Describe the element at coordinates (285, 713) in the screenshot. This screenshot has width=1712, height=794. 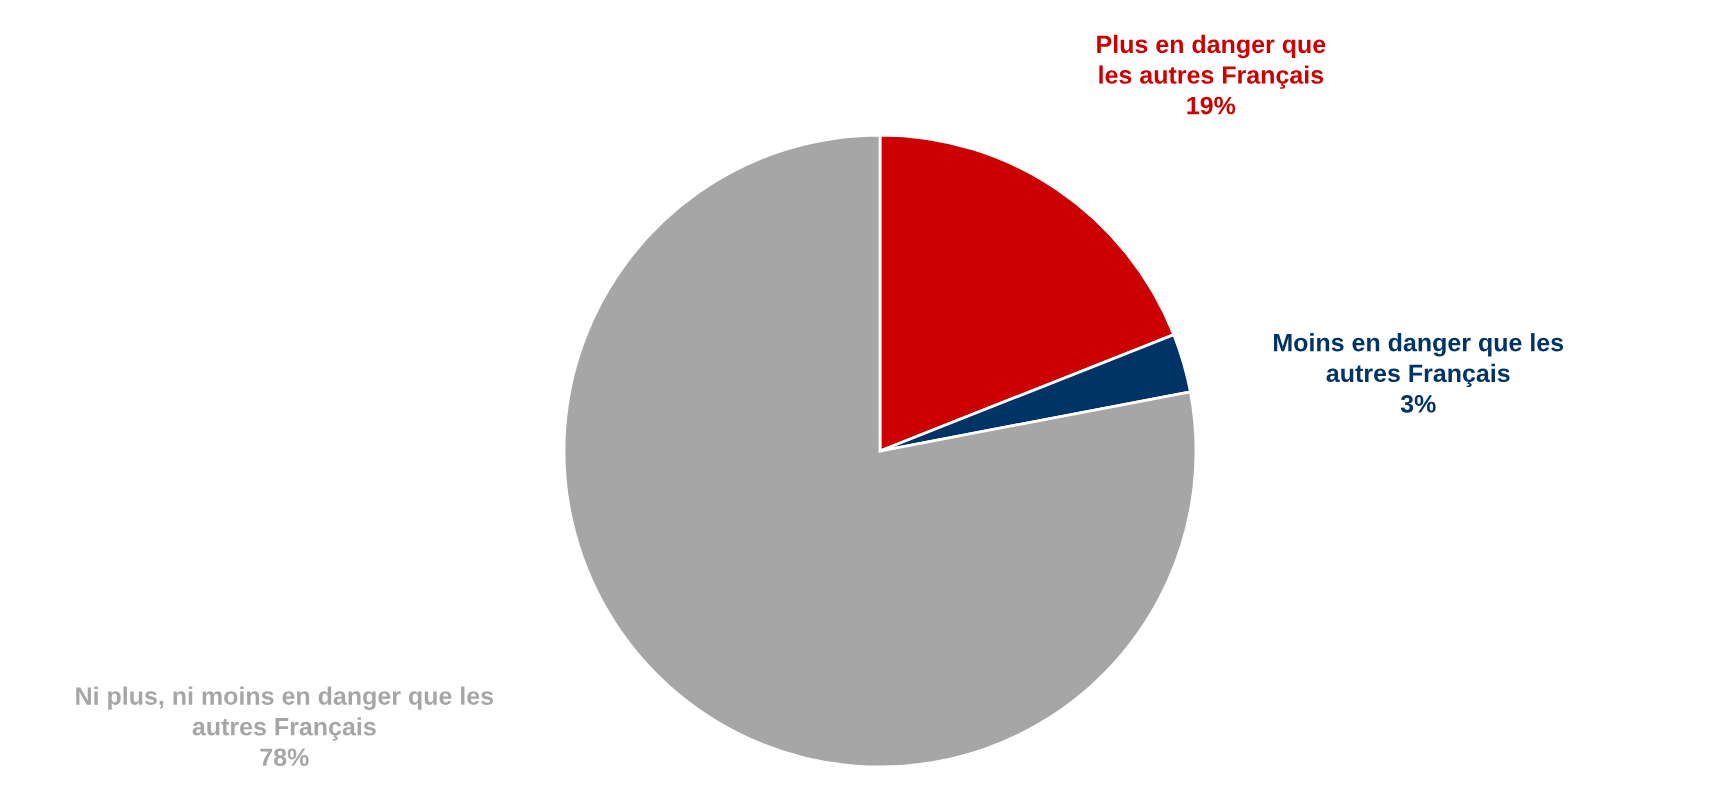
I see `slice-label: Ni plus, ni moins en danger que les autres Français` at that location.